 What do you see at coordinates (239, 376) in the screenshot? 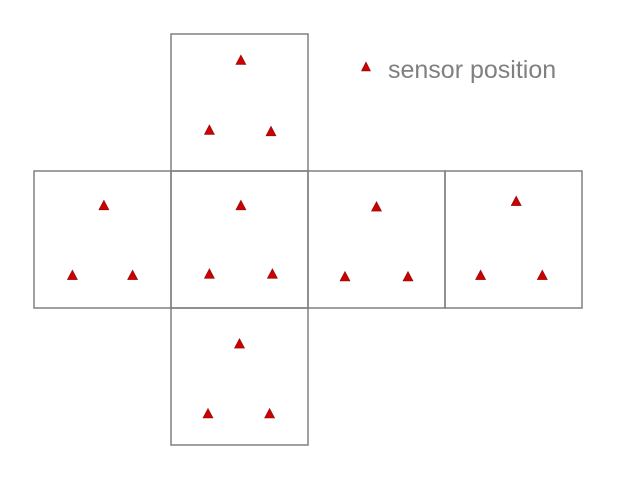
I see `cube-face-bottom` at bounding box center [239, 376].